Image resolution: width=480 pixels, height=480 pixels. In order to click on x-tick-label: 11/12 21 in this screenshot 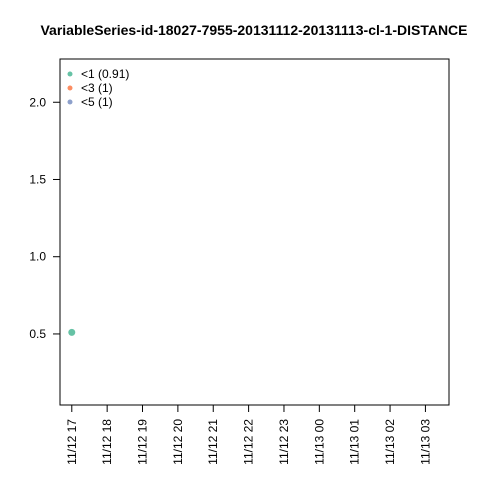, I will do `click(213, 442)`.